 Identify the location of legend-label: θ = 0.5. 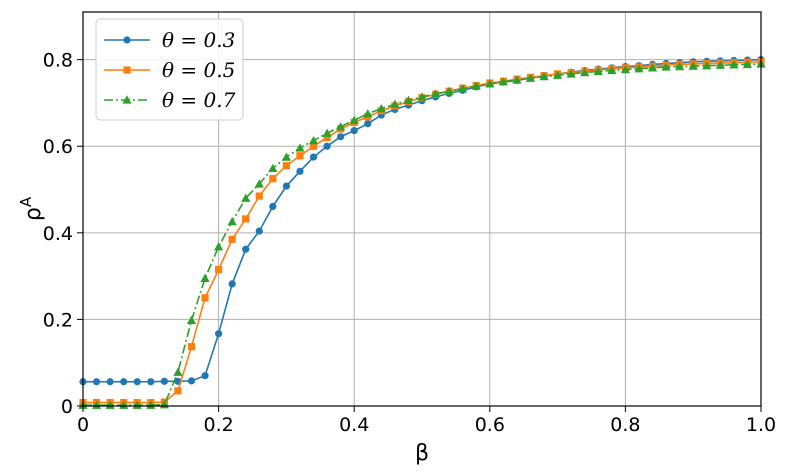
(198, 70).